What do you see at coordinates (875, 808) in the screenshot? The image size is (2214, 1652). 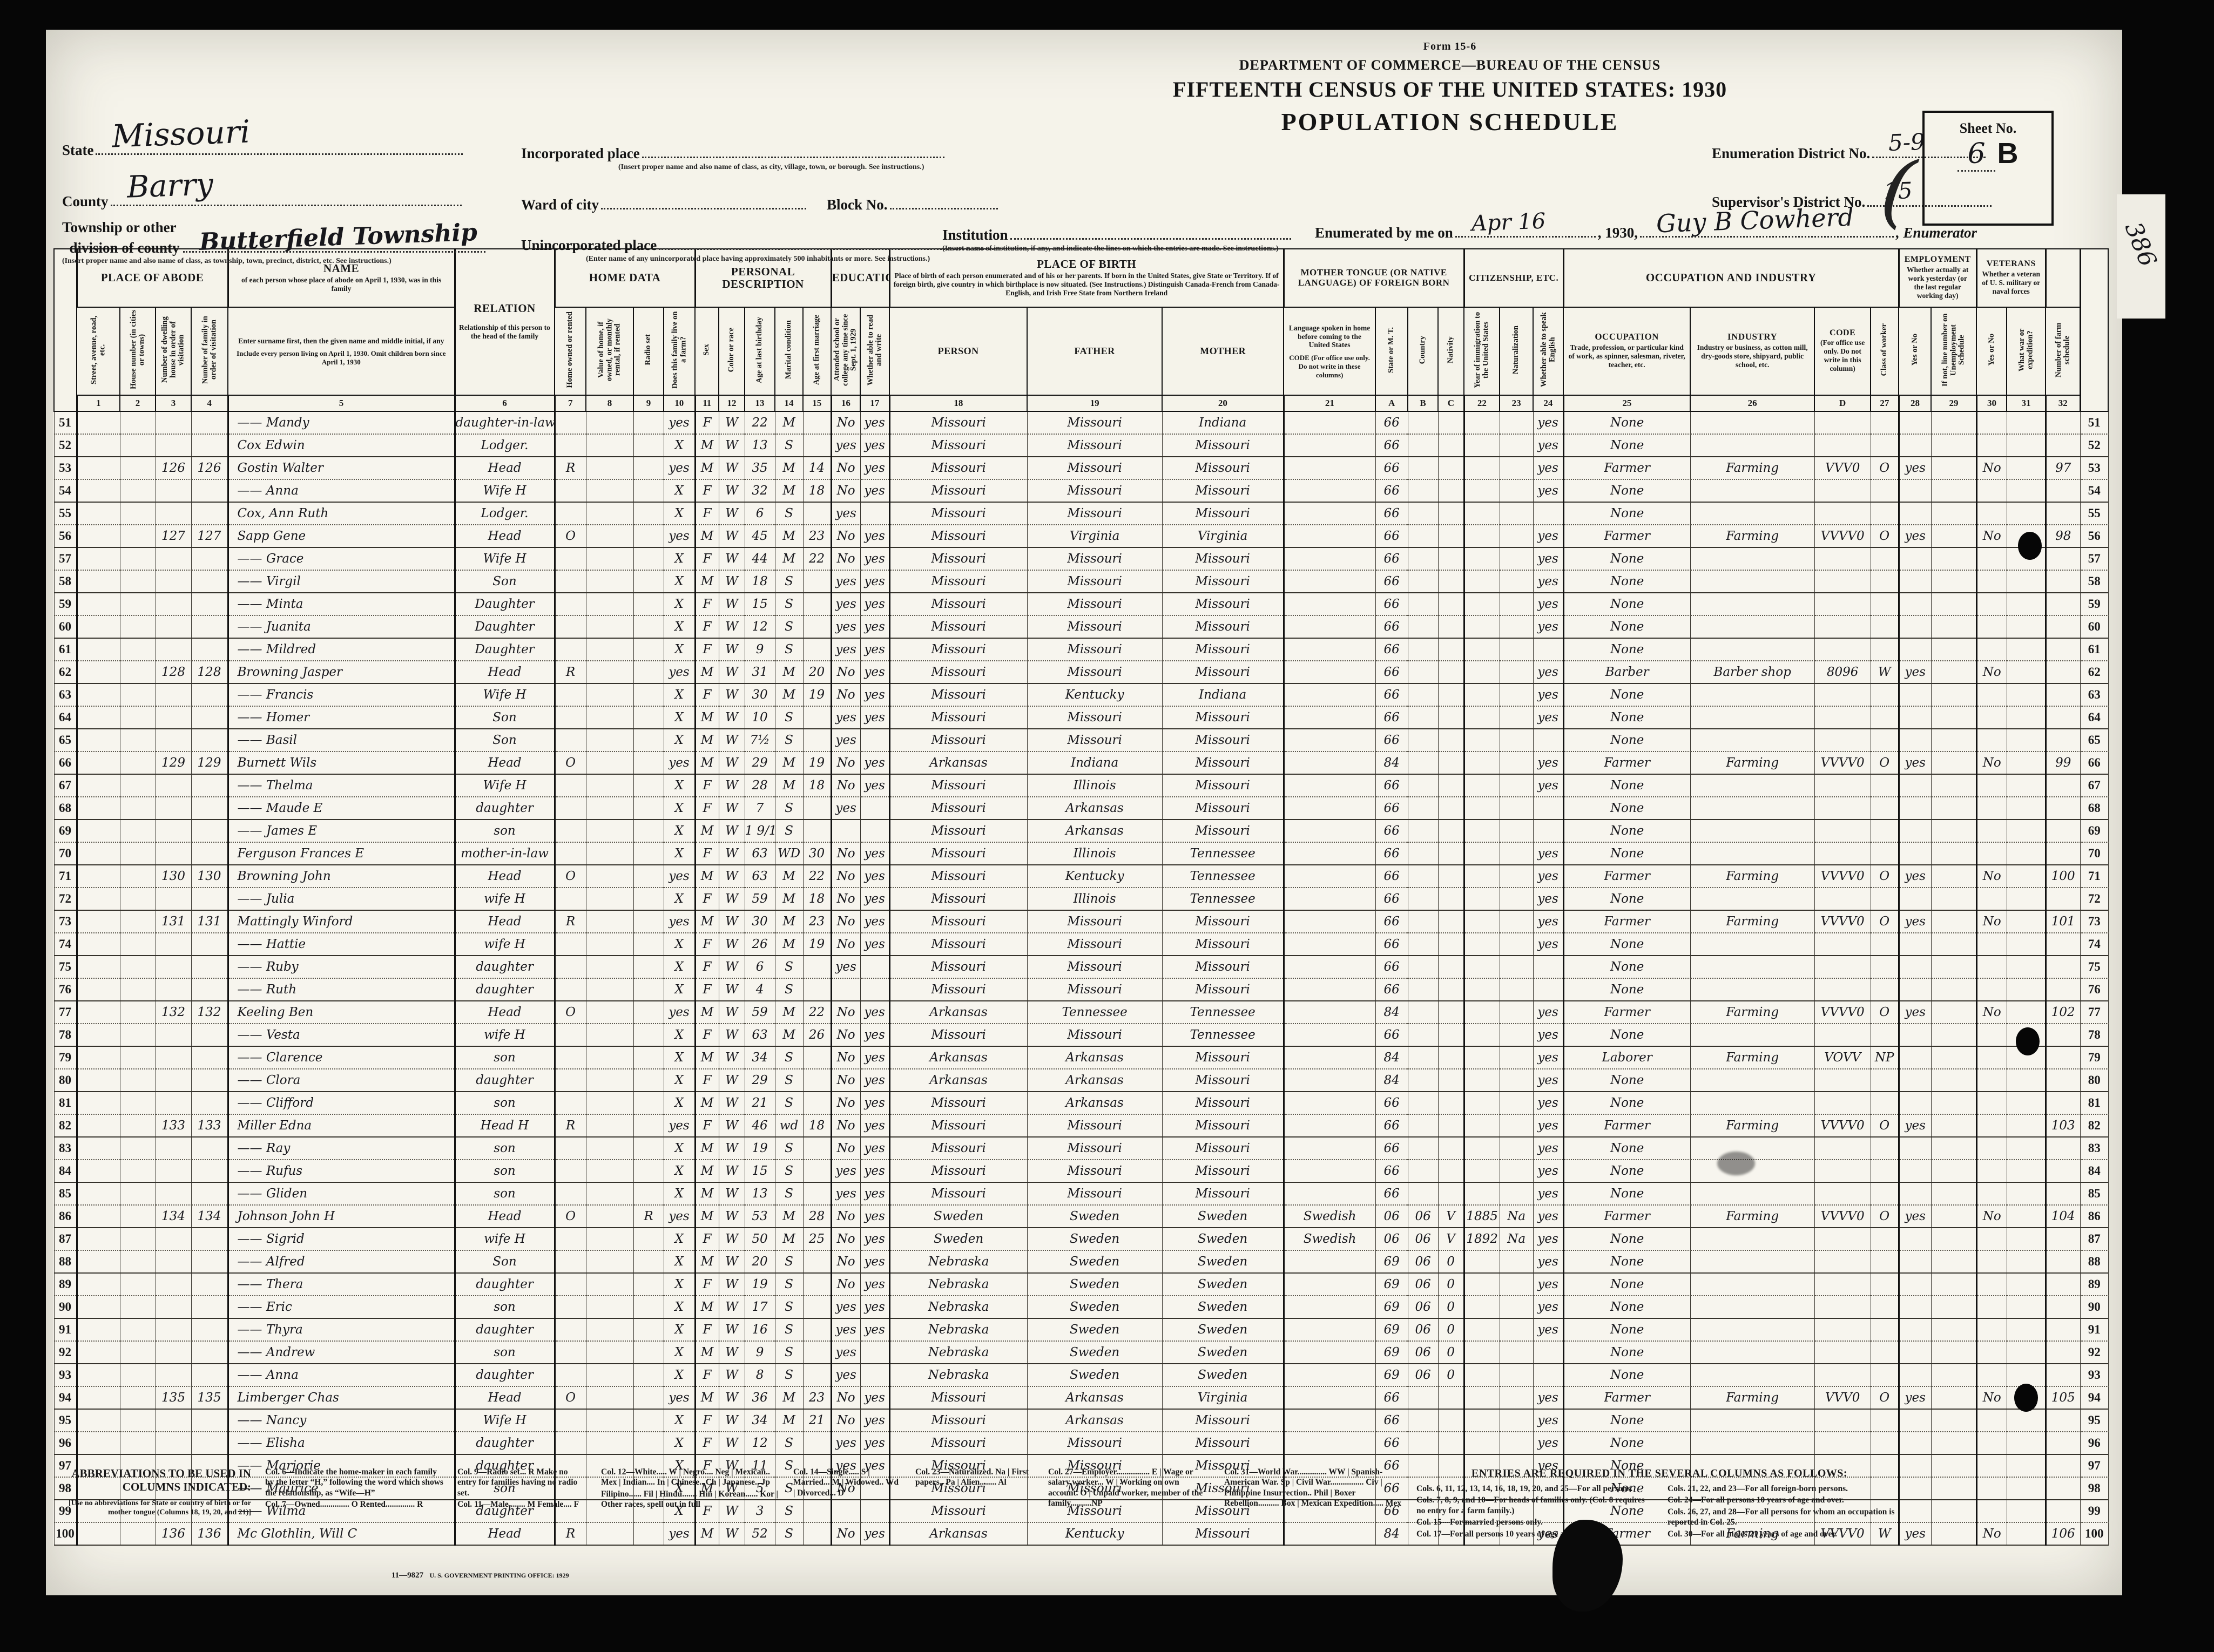 I see `cell-read` at bounding box center [875, 808].